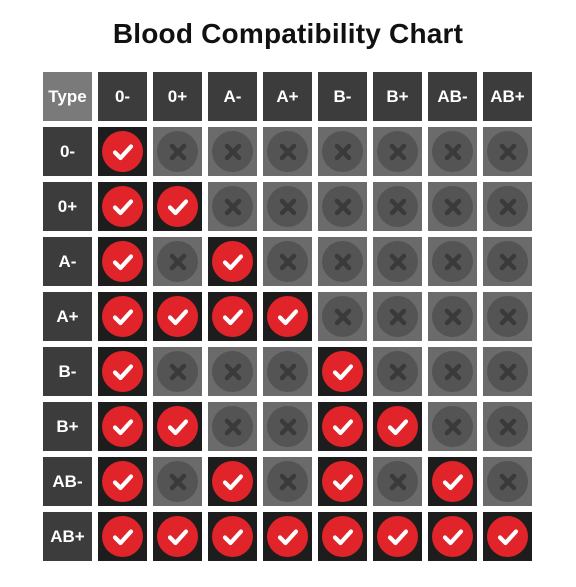  What do you see at coordinates (177, 96) in the screenshot?
I see `column-header: 0+` at bounding box center [177, 96].